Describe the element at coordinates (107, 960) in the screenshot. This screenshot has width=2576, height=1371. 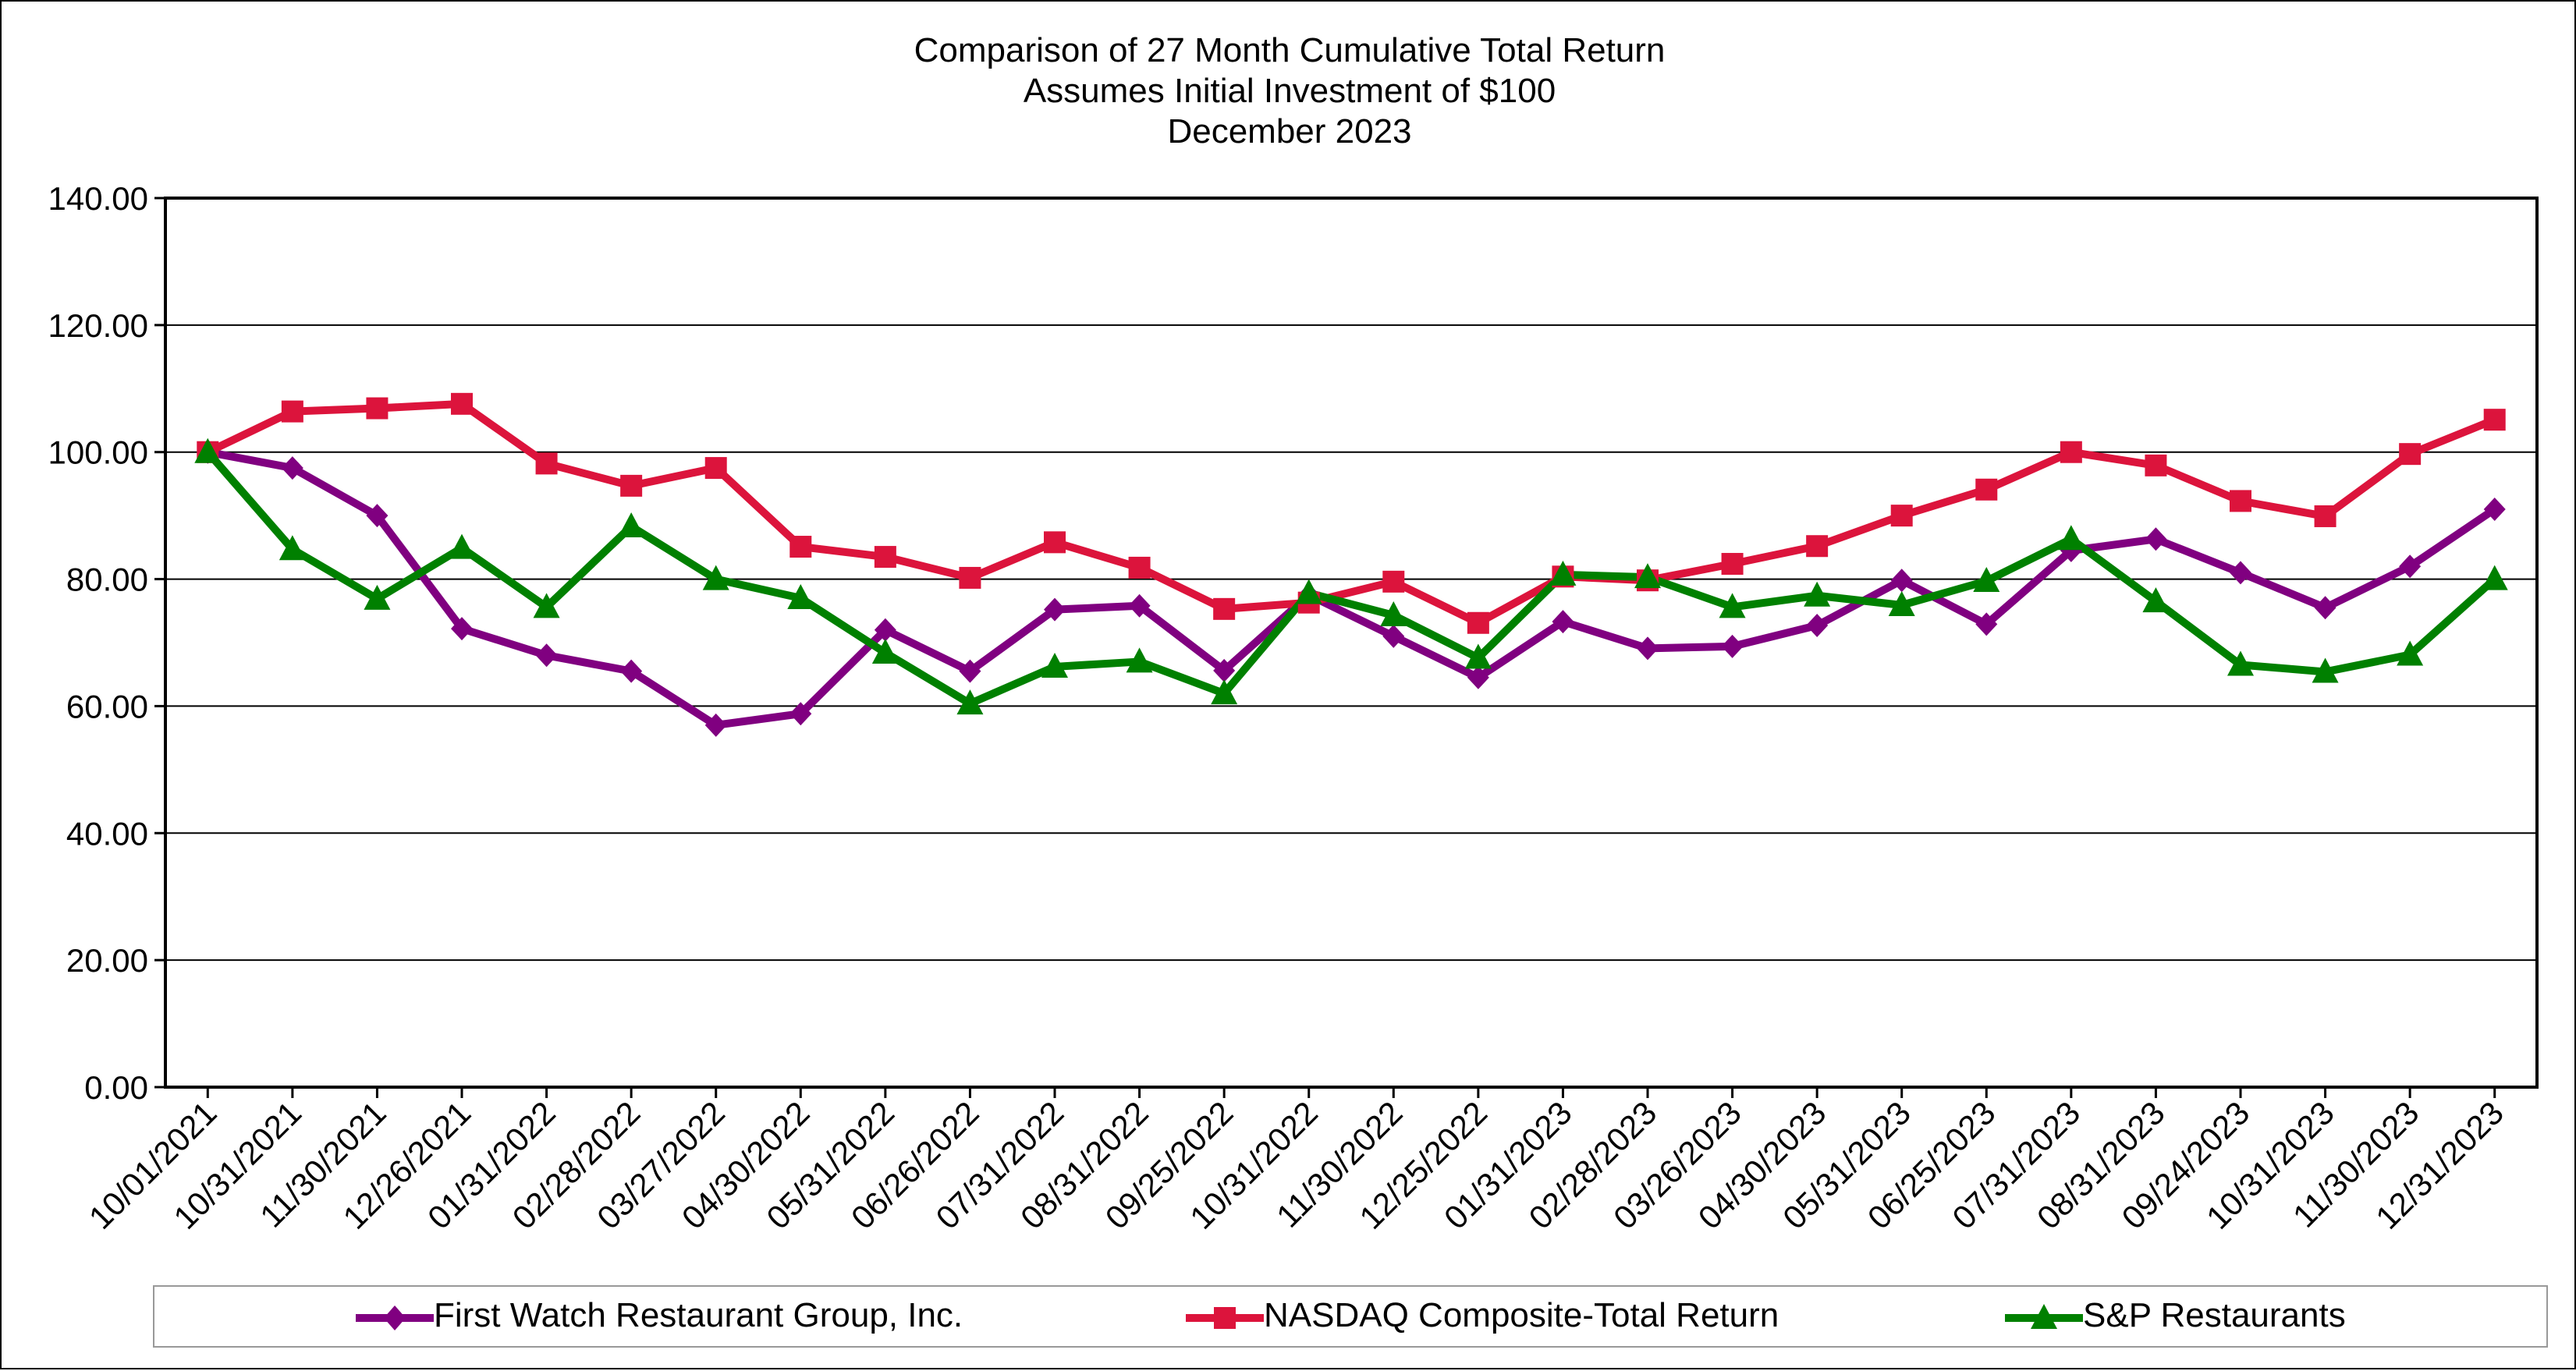
I see `y-tick-label: 20.00` at that location.